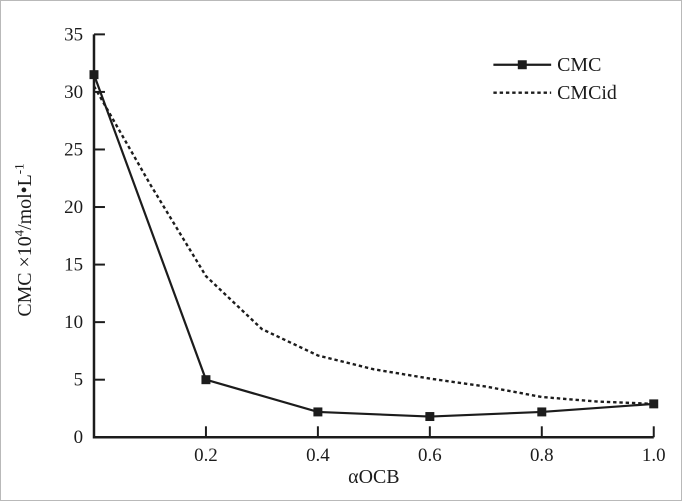 This screenshot has width=682, height=501. Describe the element at coordinates (73, 92) in the screenshot. I see `y-tick-label: 30` at that location.